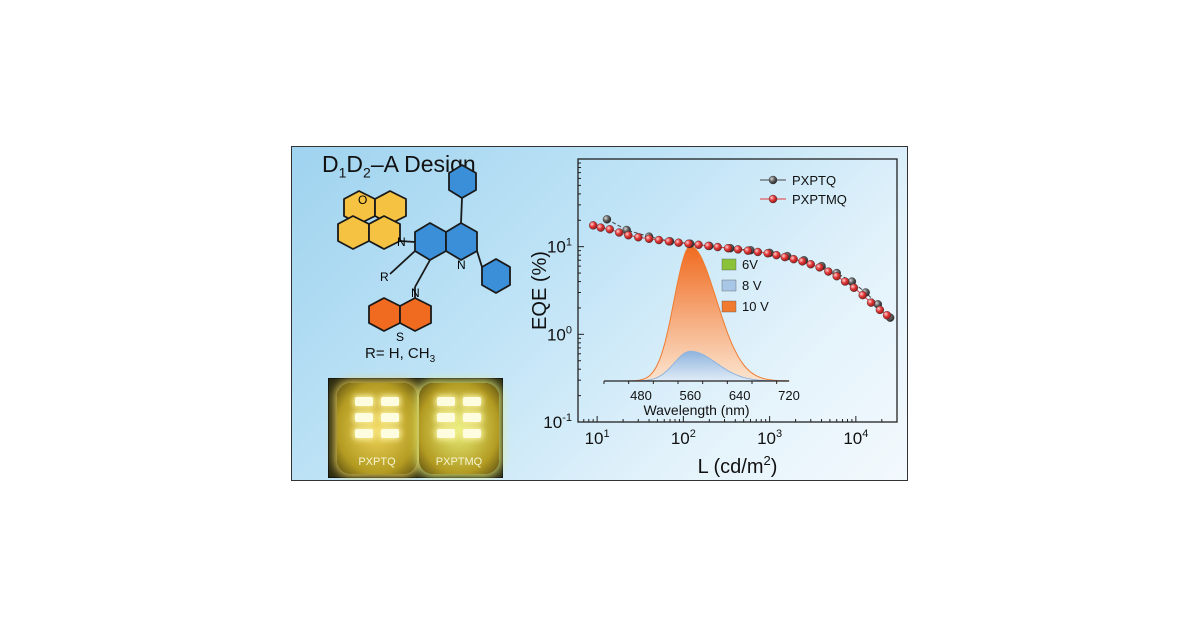  I want to click on y-axis-label: EQE (%), so click(540, 290).